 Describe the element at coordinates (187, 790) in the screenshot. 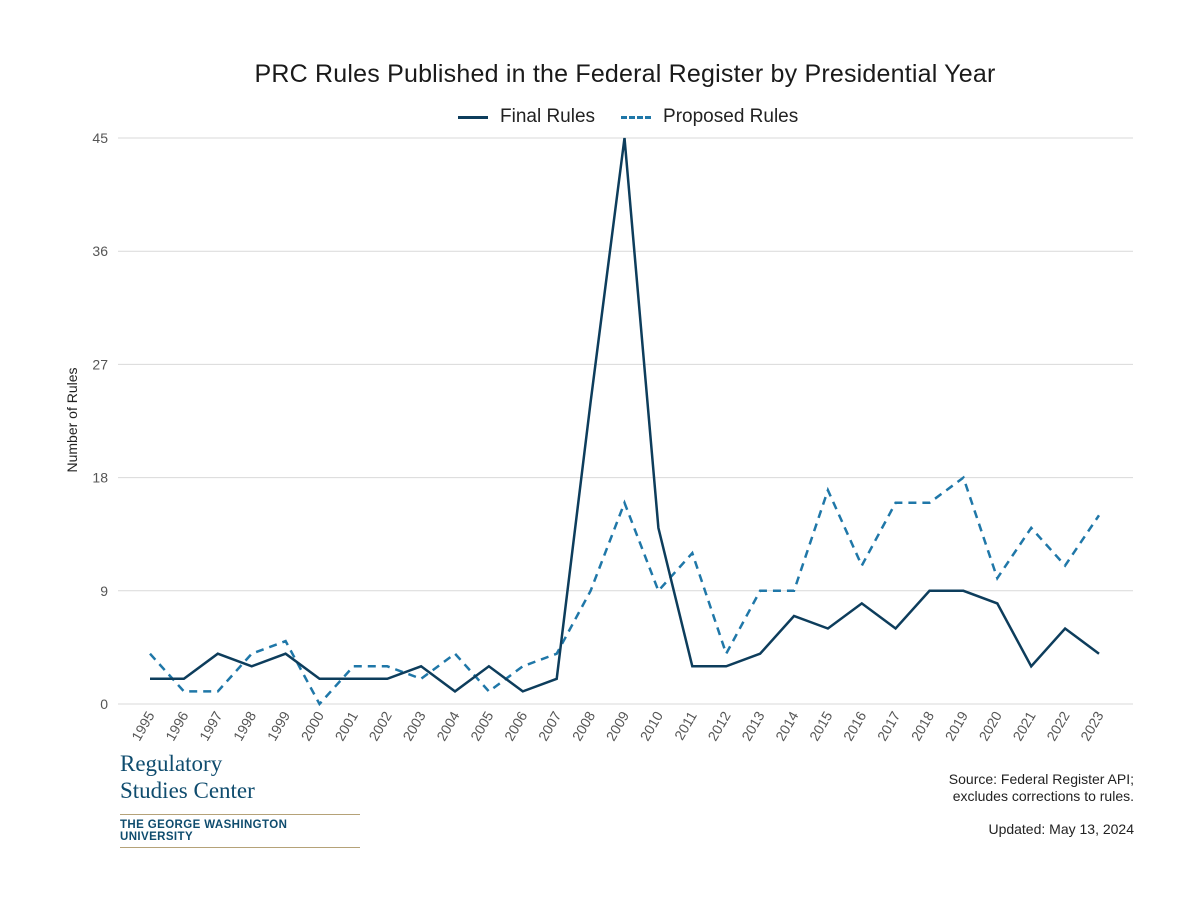

I see `logo-line-2: Studies Center` at that location.